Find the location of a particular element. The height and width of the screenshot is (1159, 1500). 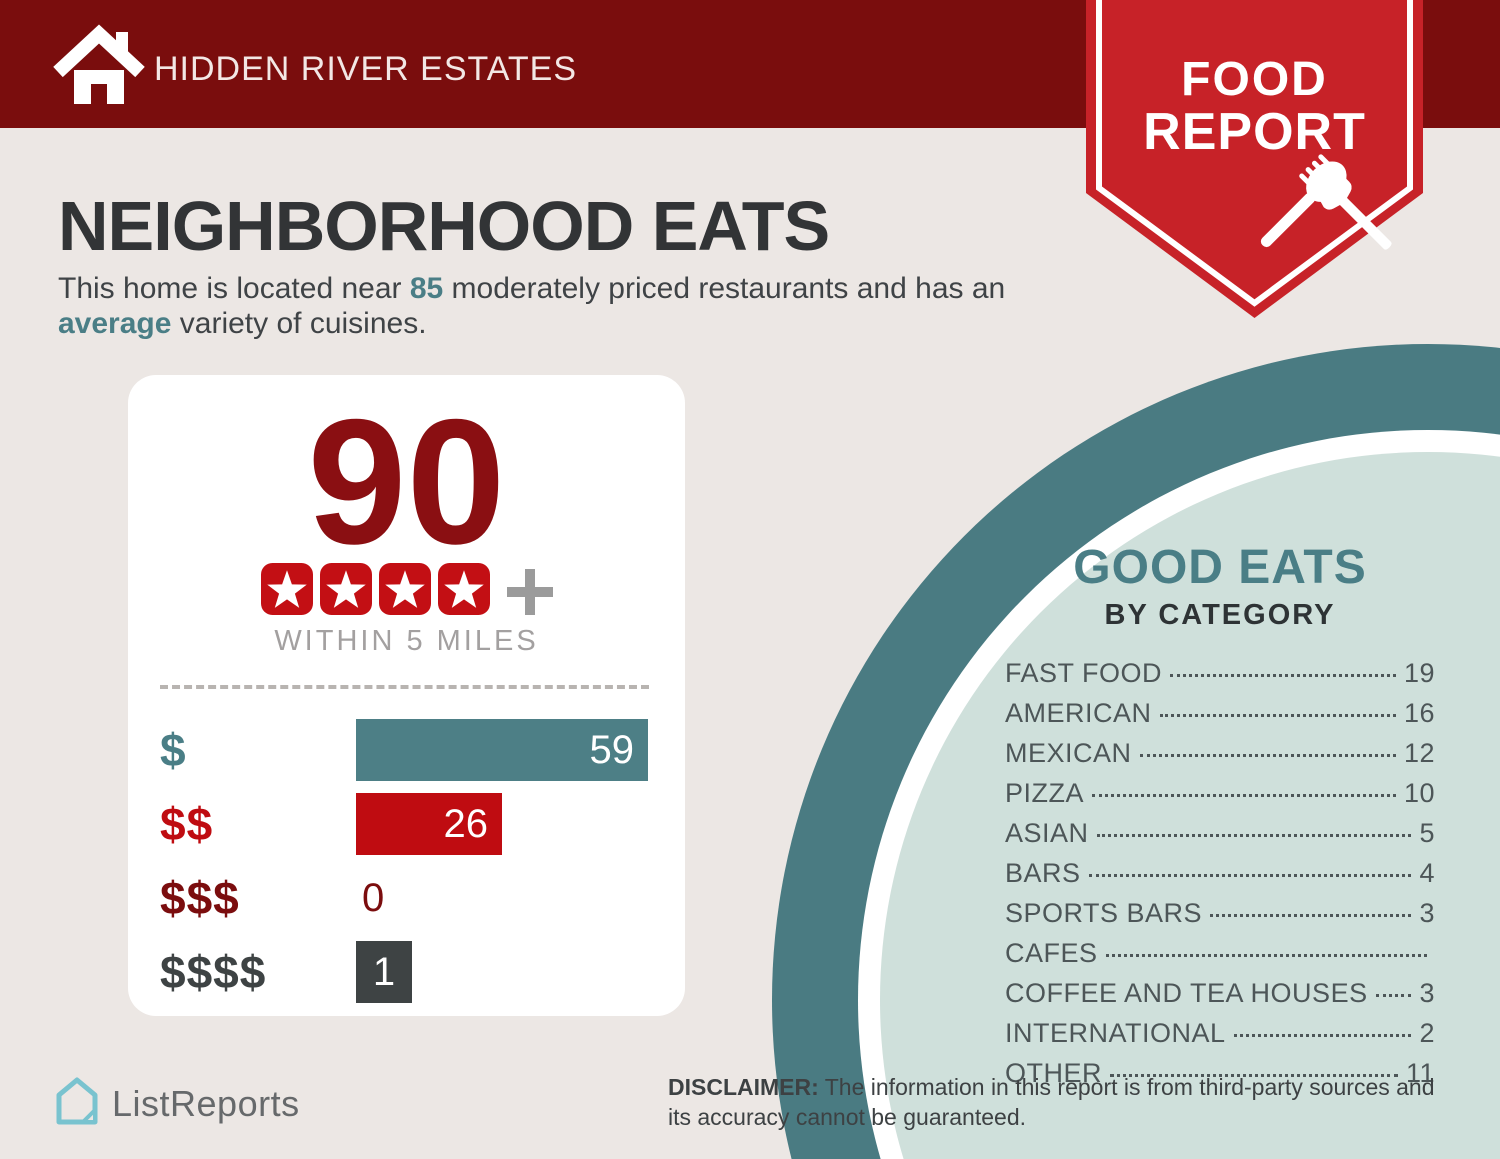

category-row: MEXICAN 12 is located at coordinates (1220, 758).